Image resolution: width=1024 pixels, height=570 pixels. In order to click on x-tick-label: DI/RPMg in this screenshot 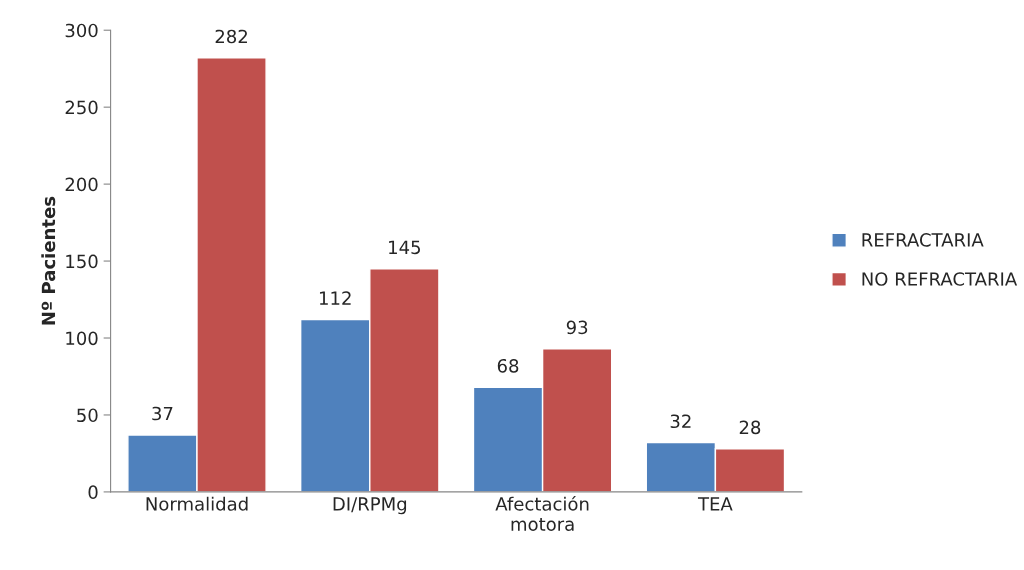, I will do `click(370, 506)`.